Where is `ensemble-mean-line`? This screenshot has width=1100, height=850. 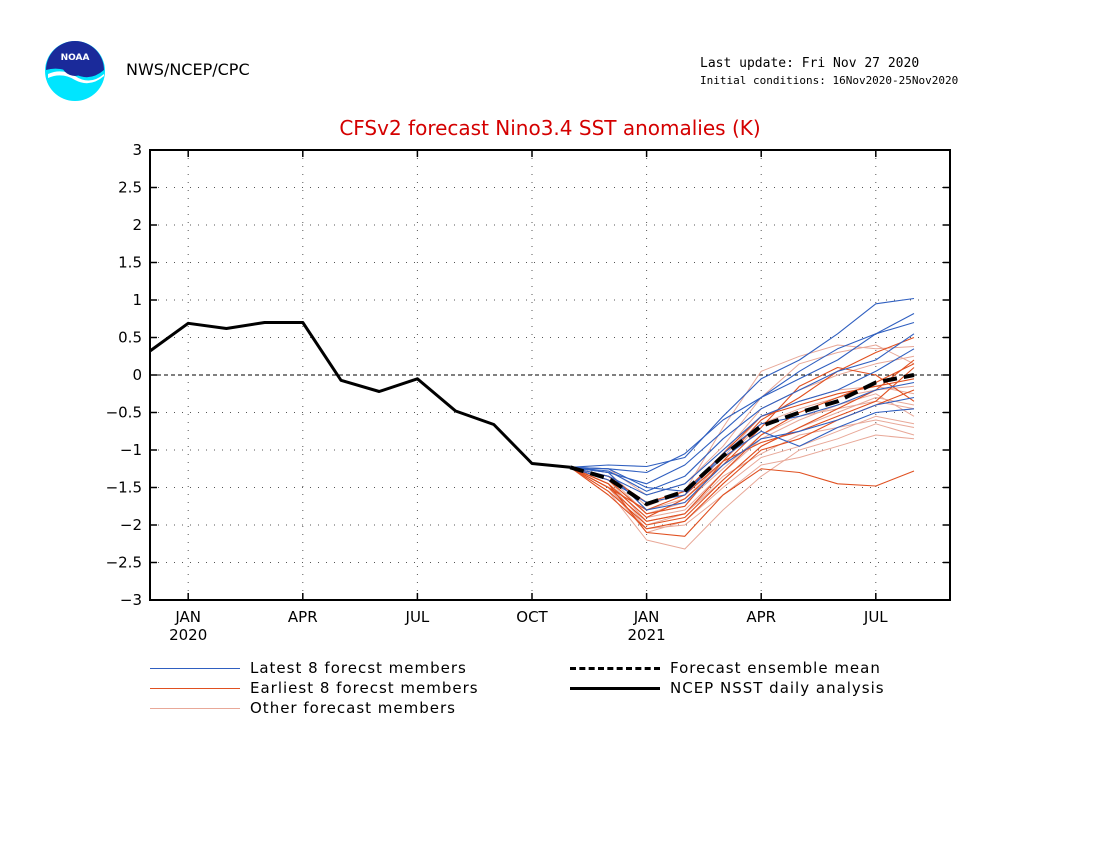
ensemble-mean-line is located at coordinates (742, 439).